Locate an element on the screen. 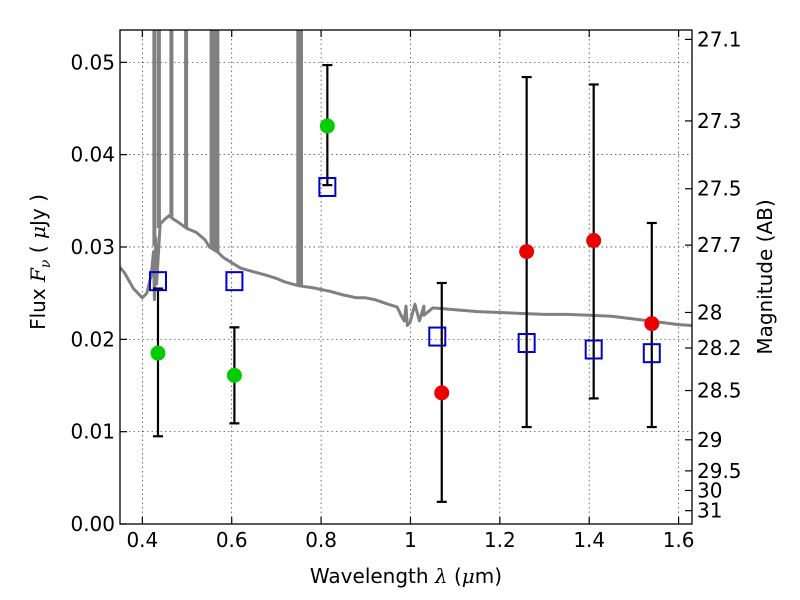  y-tick-label: 0.04 is located at coordinates (92, 155).